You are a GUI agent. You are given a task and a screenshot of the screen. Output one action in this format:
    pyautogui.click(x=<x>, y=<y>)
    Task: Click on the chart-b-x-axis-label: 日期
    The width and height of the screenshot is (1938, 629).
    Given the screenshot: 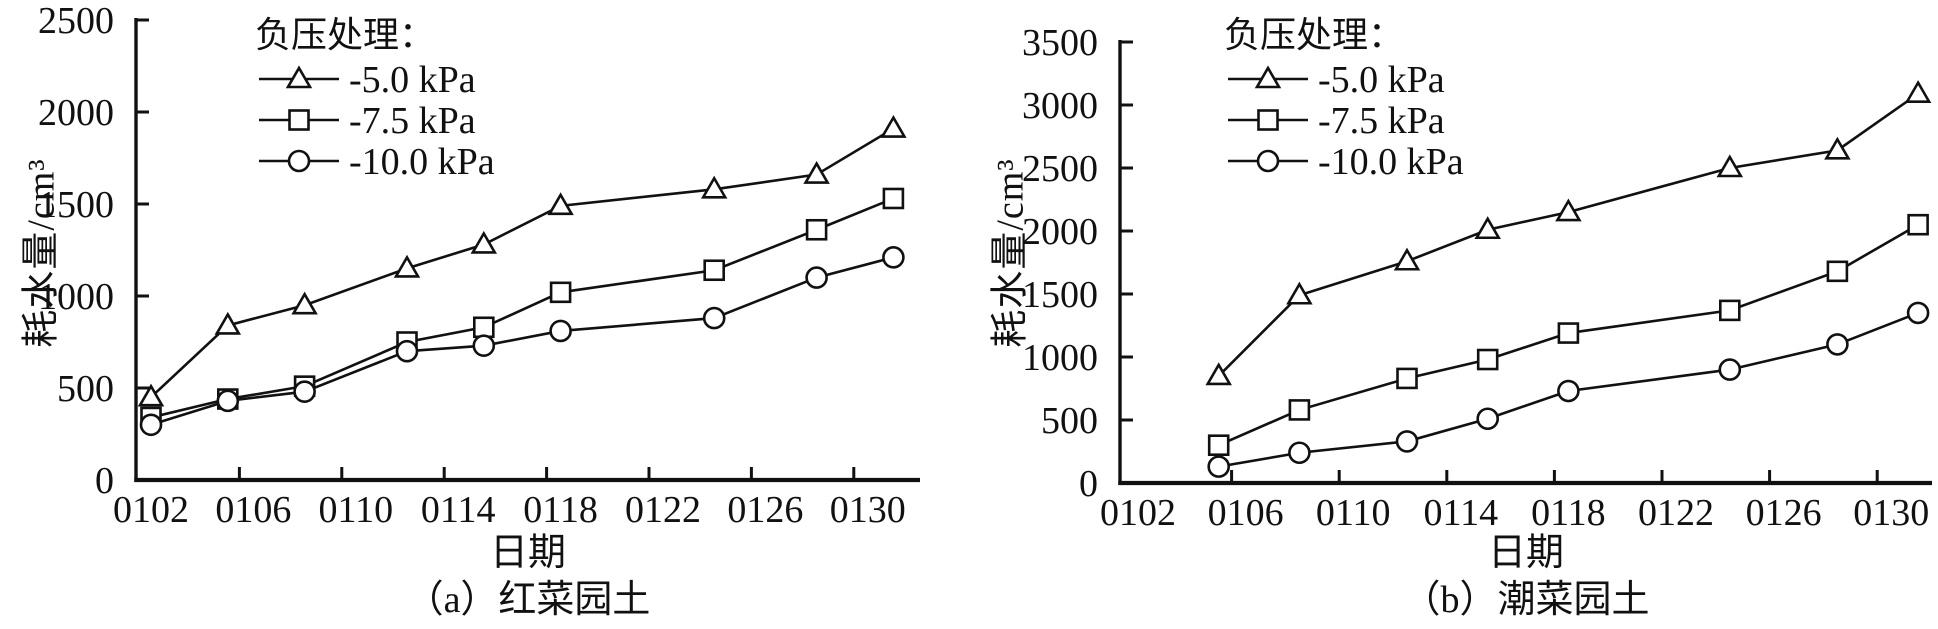 What is the action you would take?
    pyautogui.click(x=1526, y=553)
    